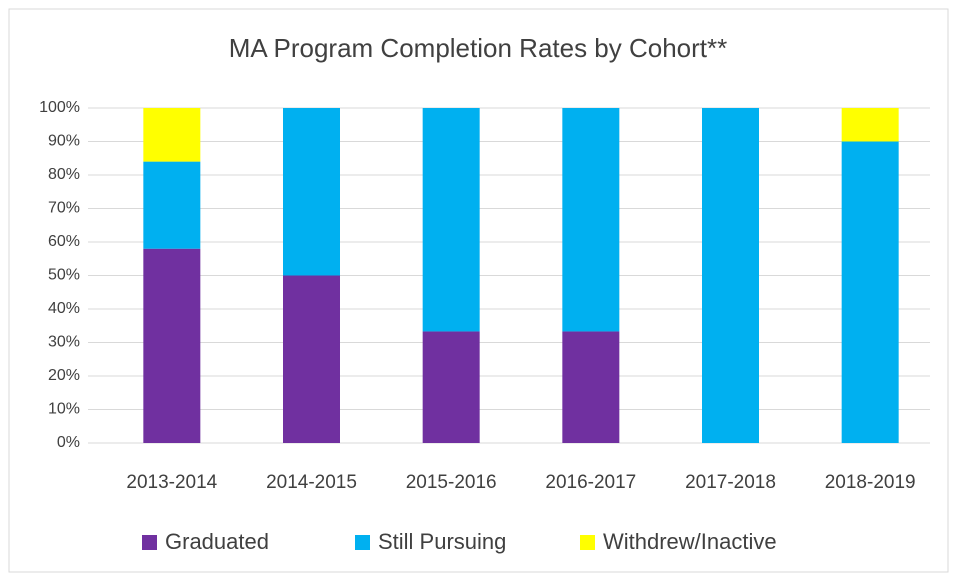 The width and height of the screenshot is (958, 581). What do you see at coordinates (64, 275) in the screenshot?
I see `y-tick-label: 50%` at bounding box center [64, 275].